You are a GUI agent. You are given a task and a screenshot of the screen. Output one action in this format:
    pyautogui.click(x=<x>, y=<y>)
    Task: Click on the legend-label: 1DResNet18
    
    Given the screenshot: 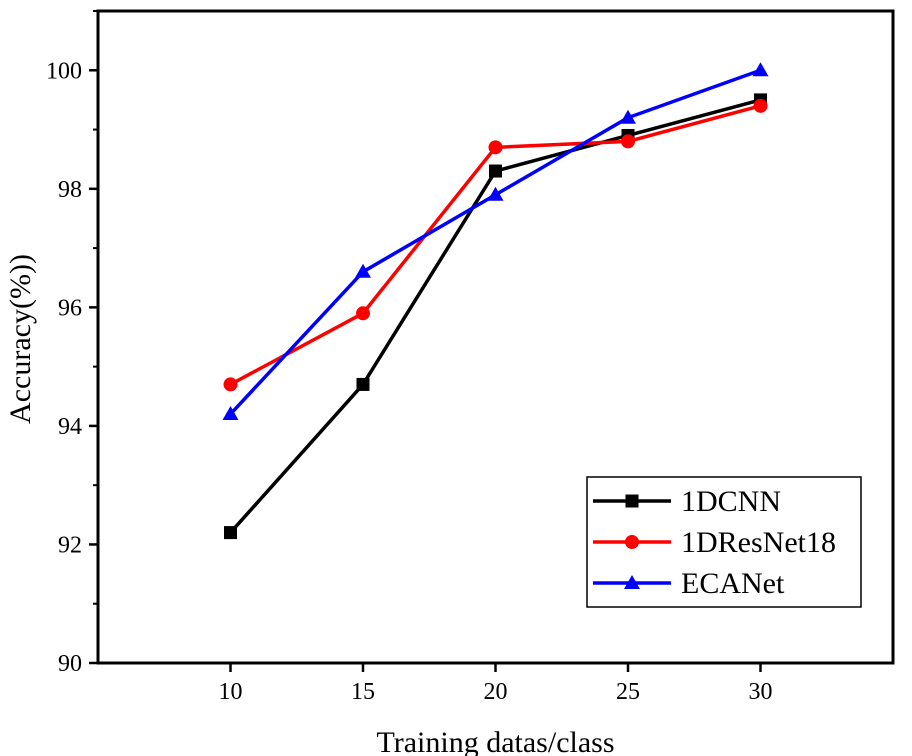 What is the action you would take?
    pyautogui.click(x=758, y=542)
    